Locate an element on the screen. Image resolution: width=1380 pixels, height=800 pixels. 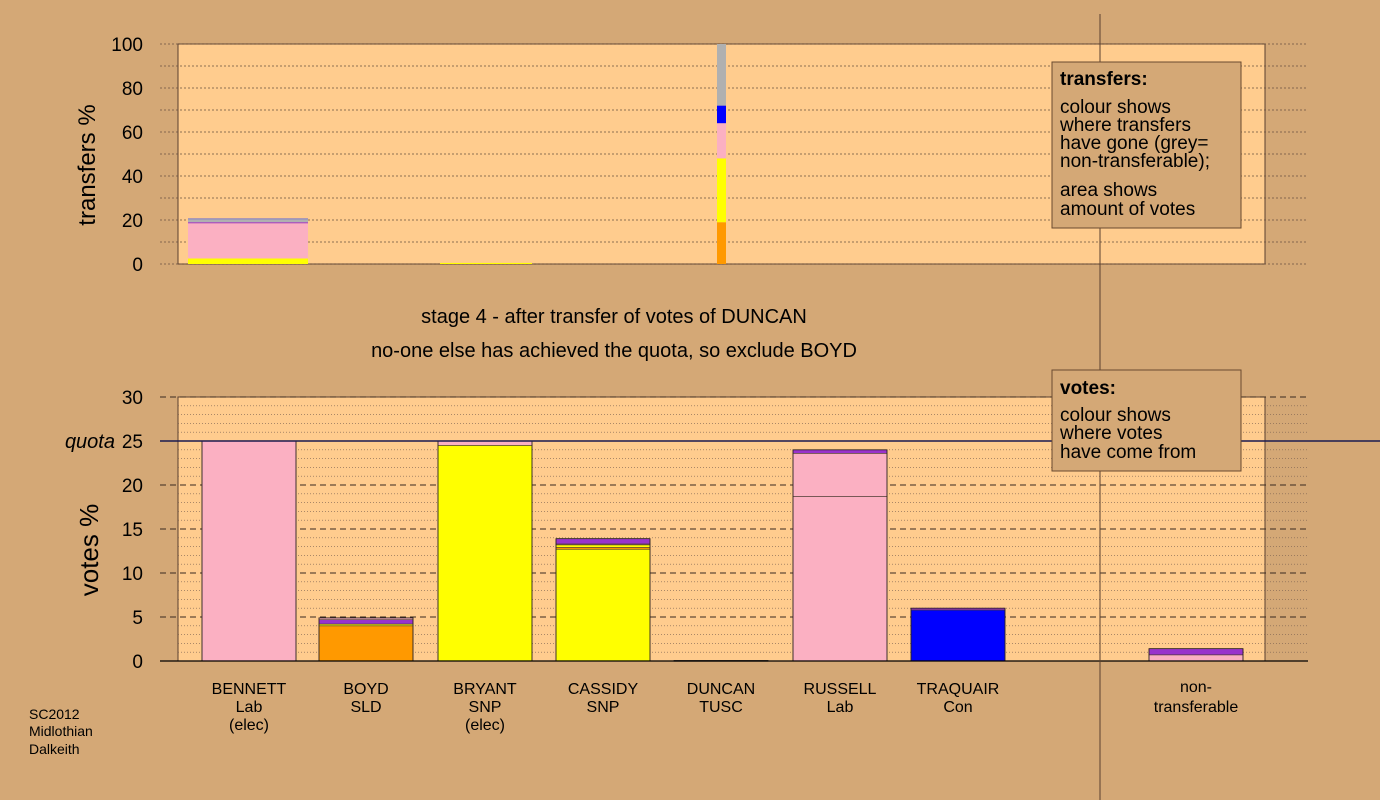
candidate-name: BOYD is located at coordinates (365, 689).